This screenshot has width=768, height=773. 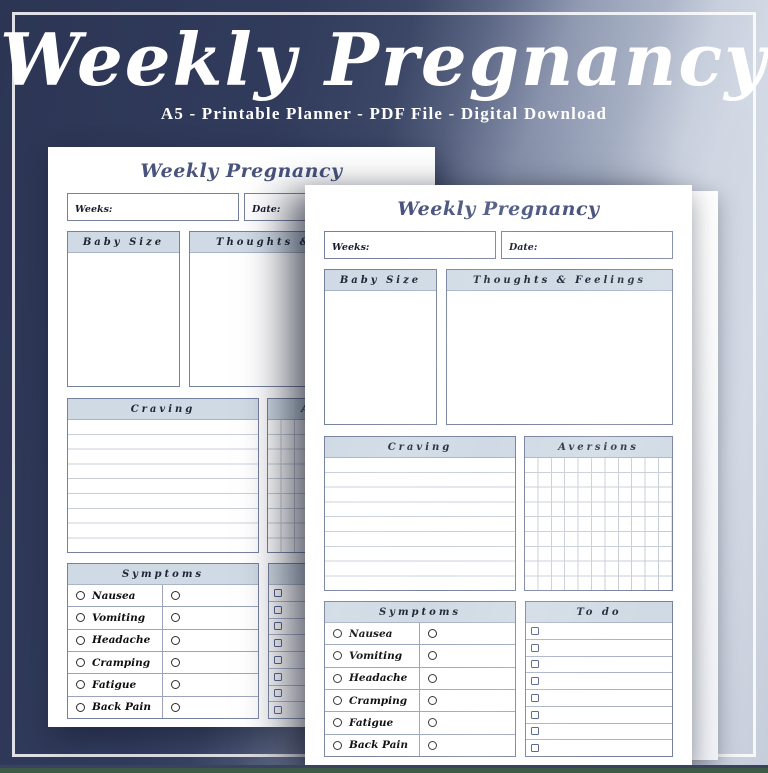 What do you see at coordinates (163, 409) in the screenshot?
I see `craving-header: Craving` at bounding box center [163, 409].